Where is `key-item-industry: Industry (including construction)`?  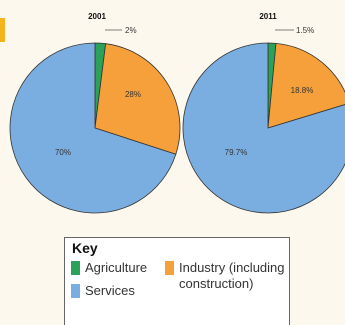 key-item-industry: Industry (including construction) is located at coordinates (225, 276).